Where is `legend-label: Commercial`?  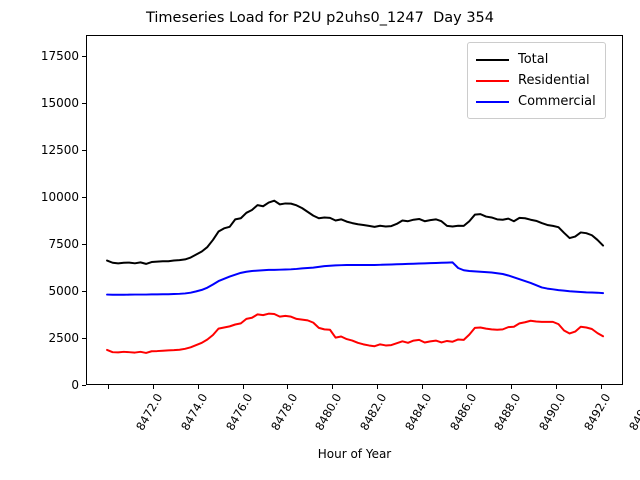 legend-label: Commercial is located at coordinates (557, 101).